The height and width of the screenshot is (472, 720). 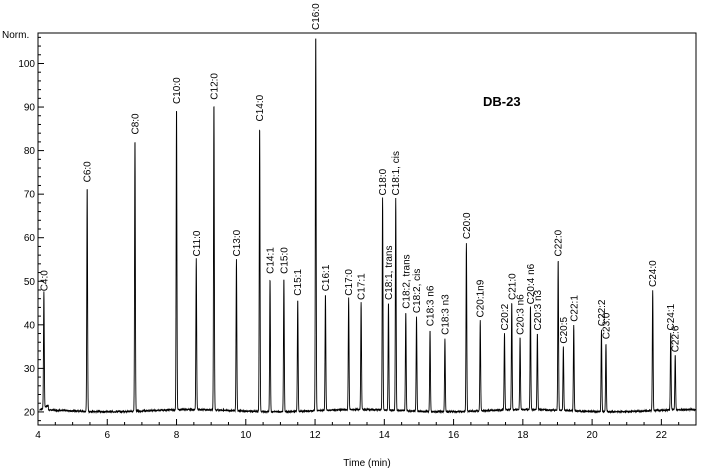 What do you see at coordinates (671, 316) in the screenshot?
I see `peak-label: C24:1` at bounding box center [671, 316].